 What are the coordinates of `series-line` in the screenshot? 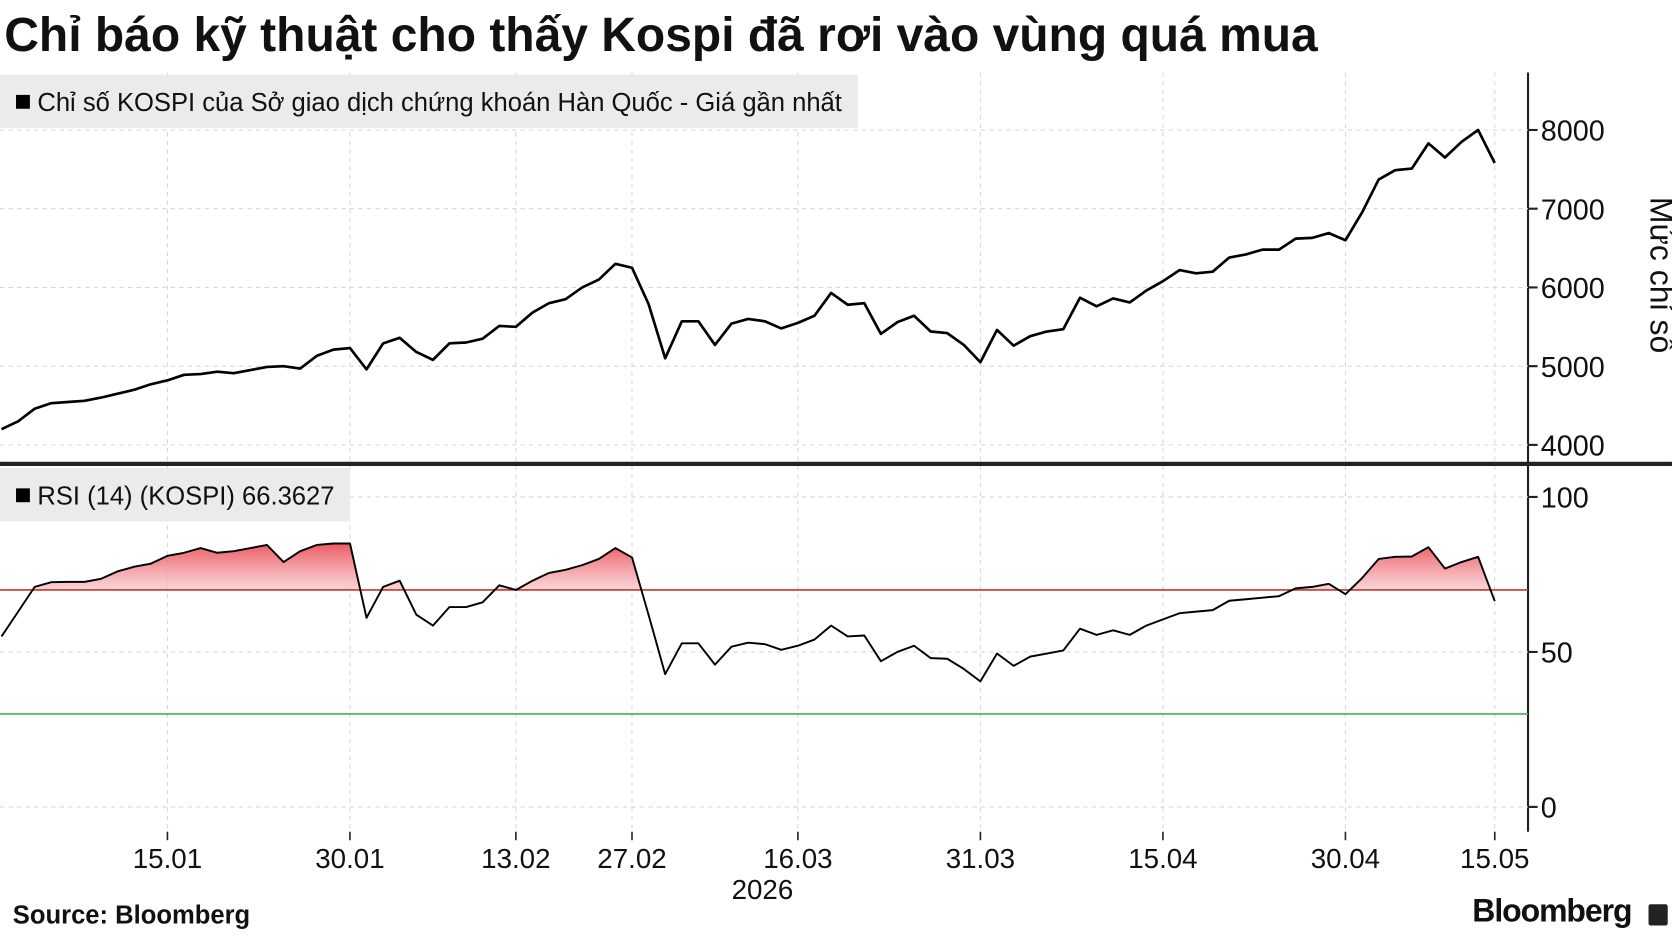 It's located at (748, 612).